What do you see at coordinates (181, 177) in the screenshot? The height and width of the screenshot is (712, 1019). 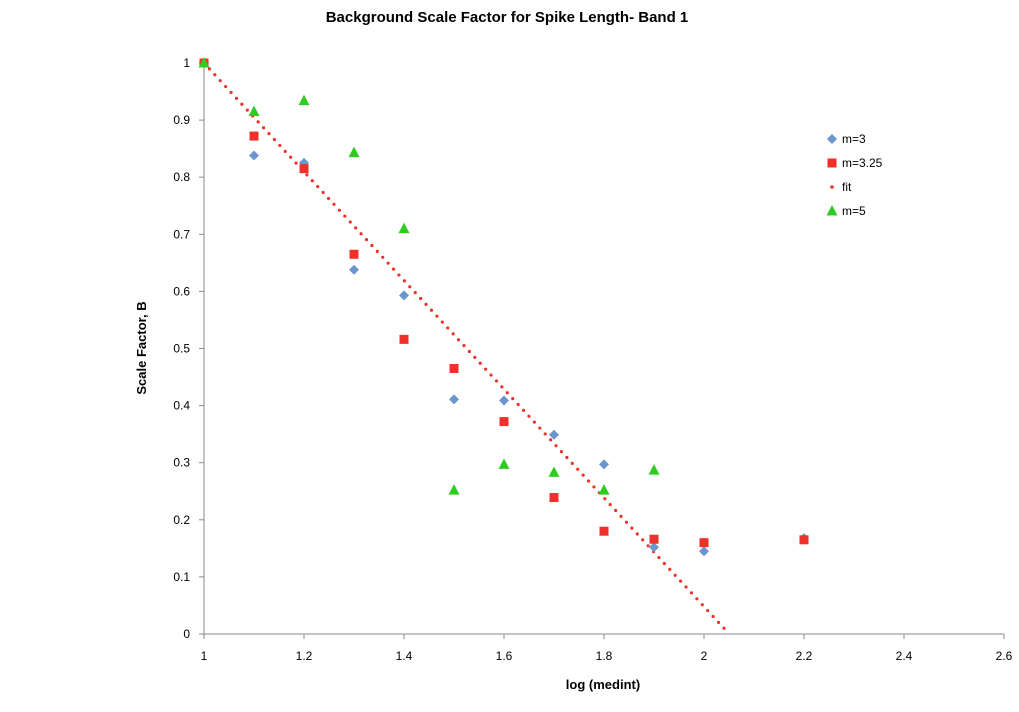 I see `y-tick-label: 0.8` at bounding box center [181, 177].